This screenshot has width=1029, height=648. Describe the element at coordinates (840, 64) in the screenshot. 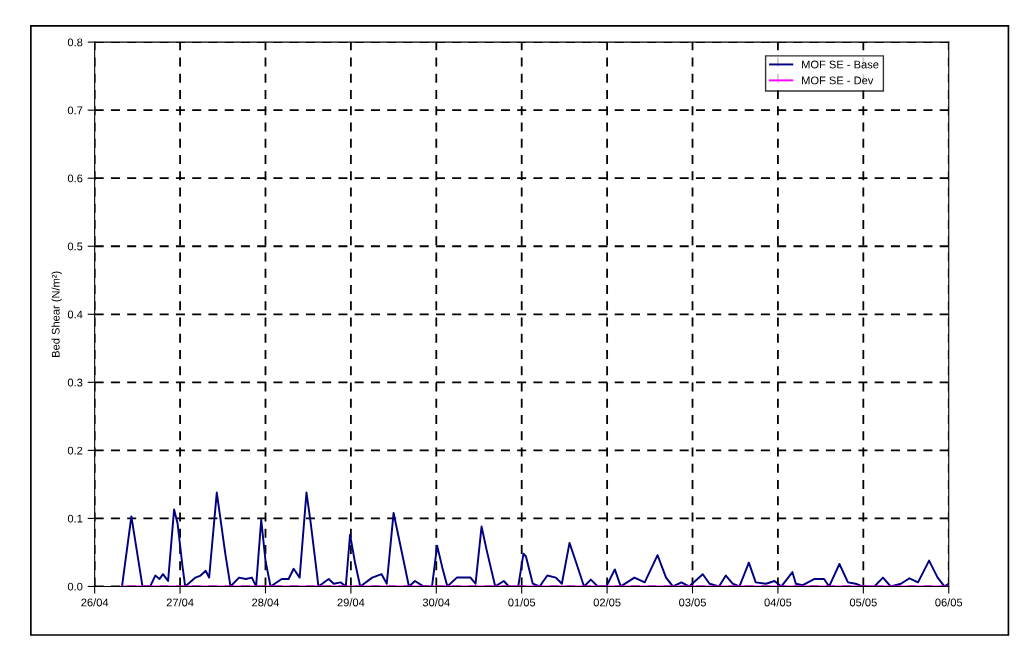

I see `legend-label: MOF SE - Base` at that location.